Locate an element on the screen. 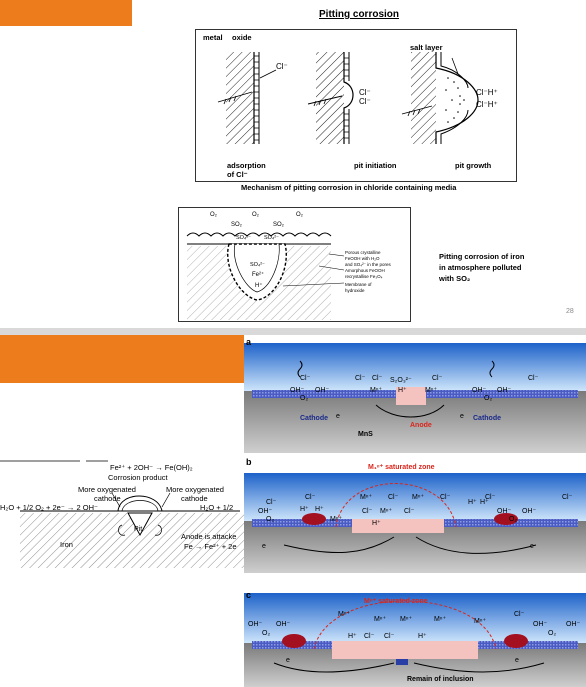 This screenshot has width=586, height=687. so2-label-fe: Fe²⁺ is located at coordinates (258, 275).